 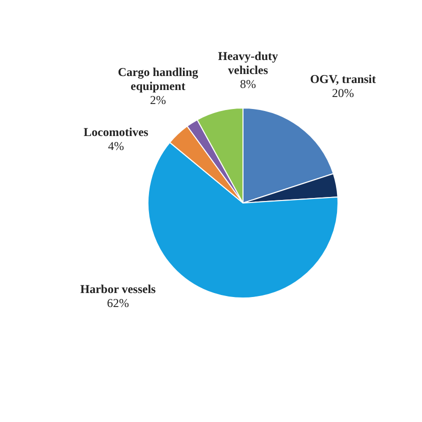 What do you see at coordinates (118, 303) in the screenshot?
I see `data-label: 62%` at bounding box center [118, 303].